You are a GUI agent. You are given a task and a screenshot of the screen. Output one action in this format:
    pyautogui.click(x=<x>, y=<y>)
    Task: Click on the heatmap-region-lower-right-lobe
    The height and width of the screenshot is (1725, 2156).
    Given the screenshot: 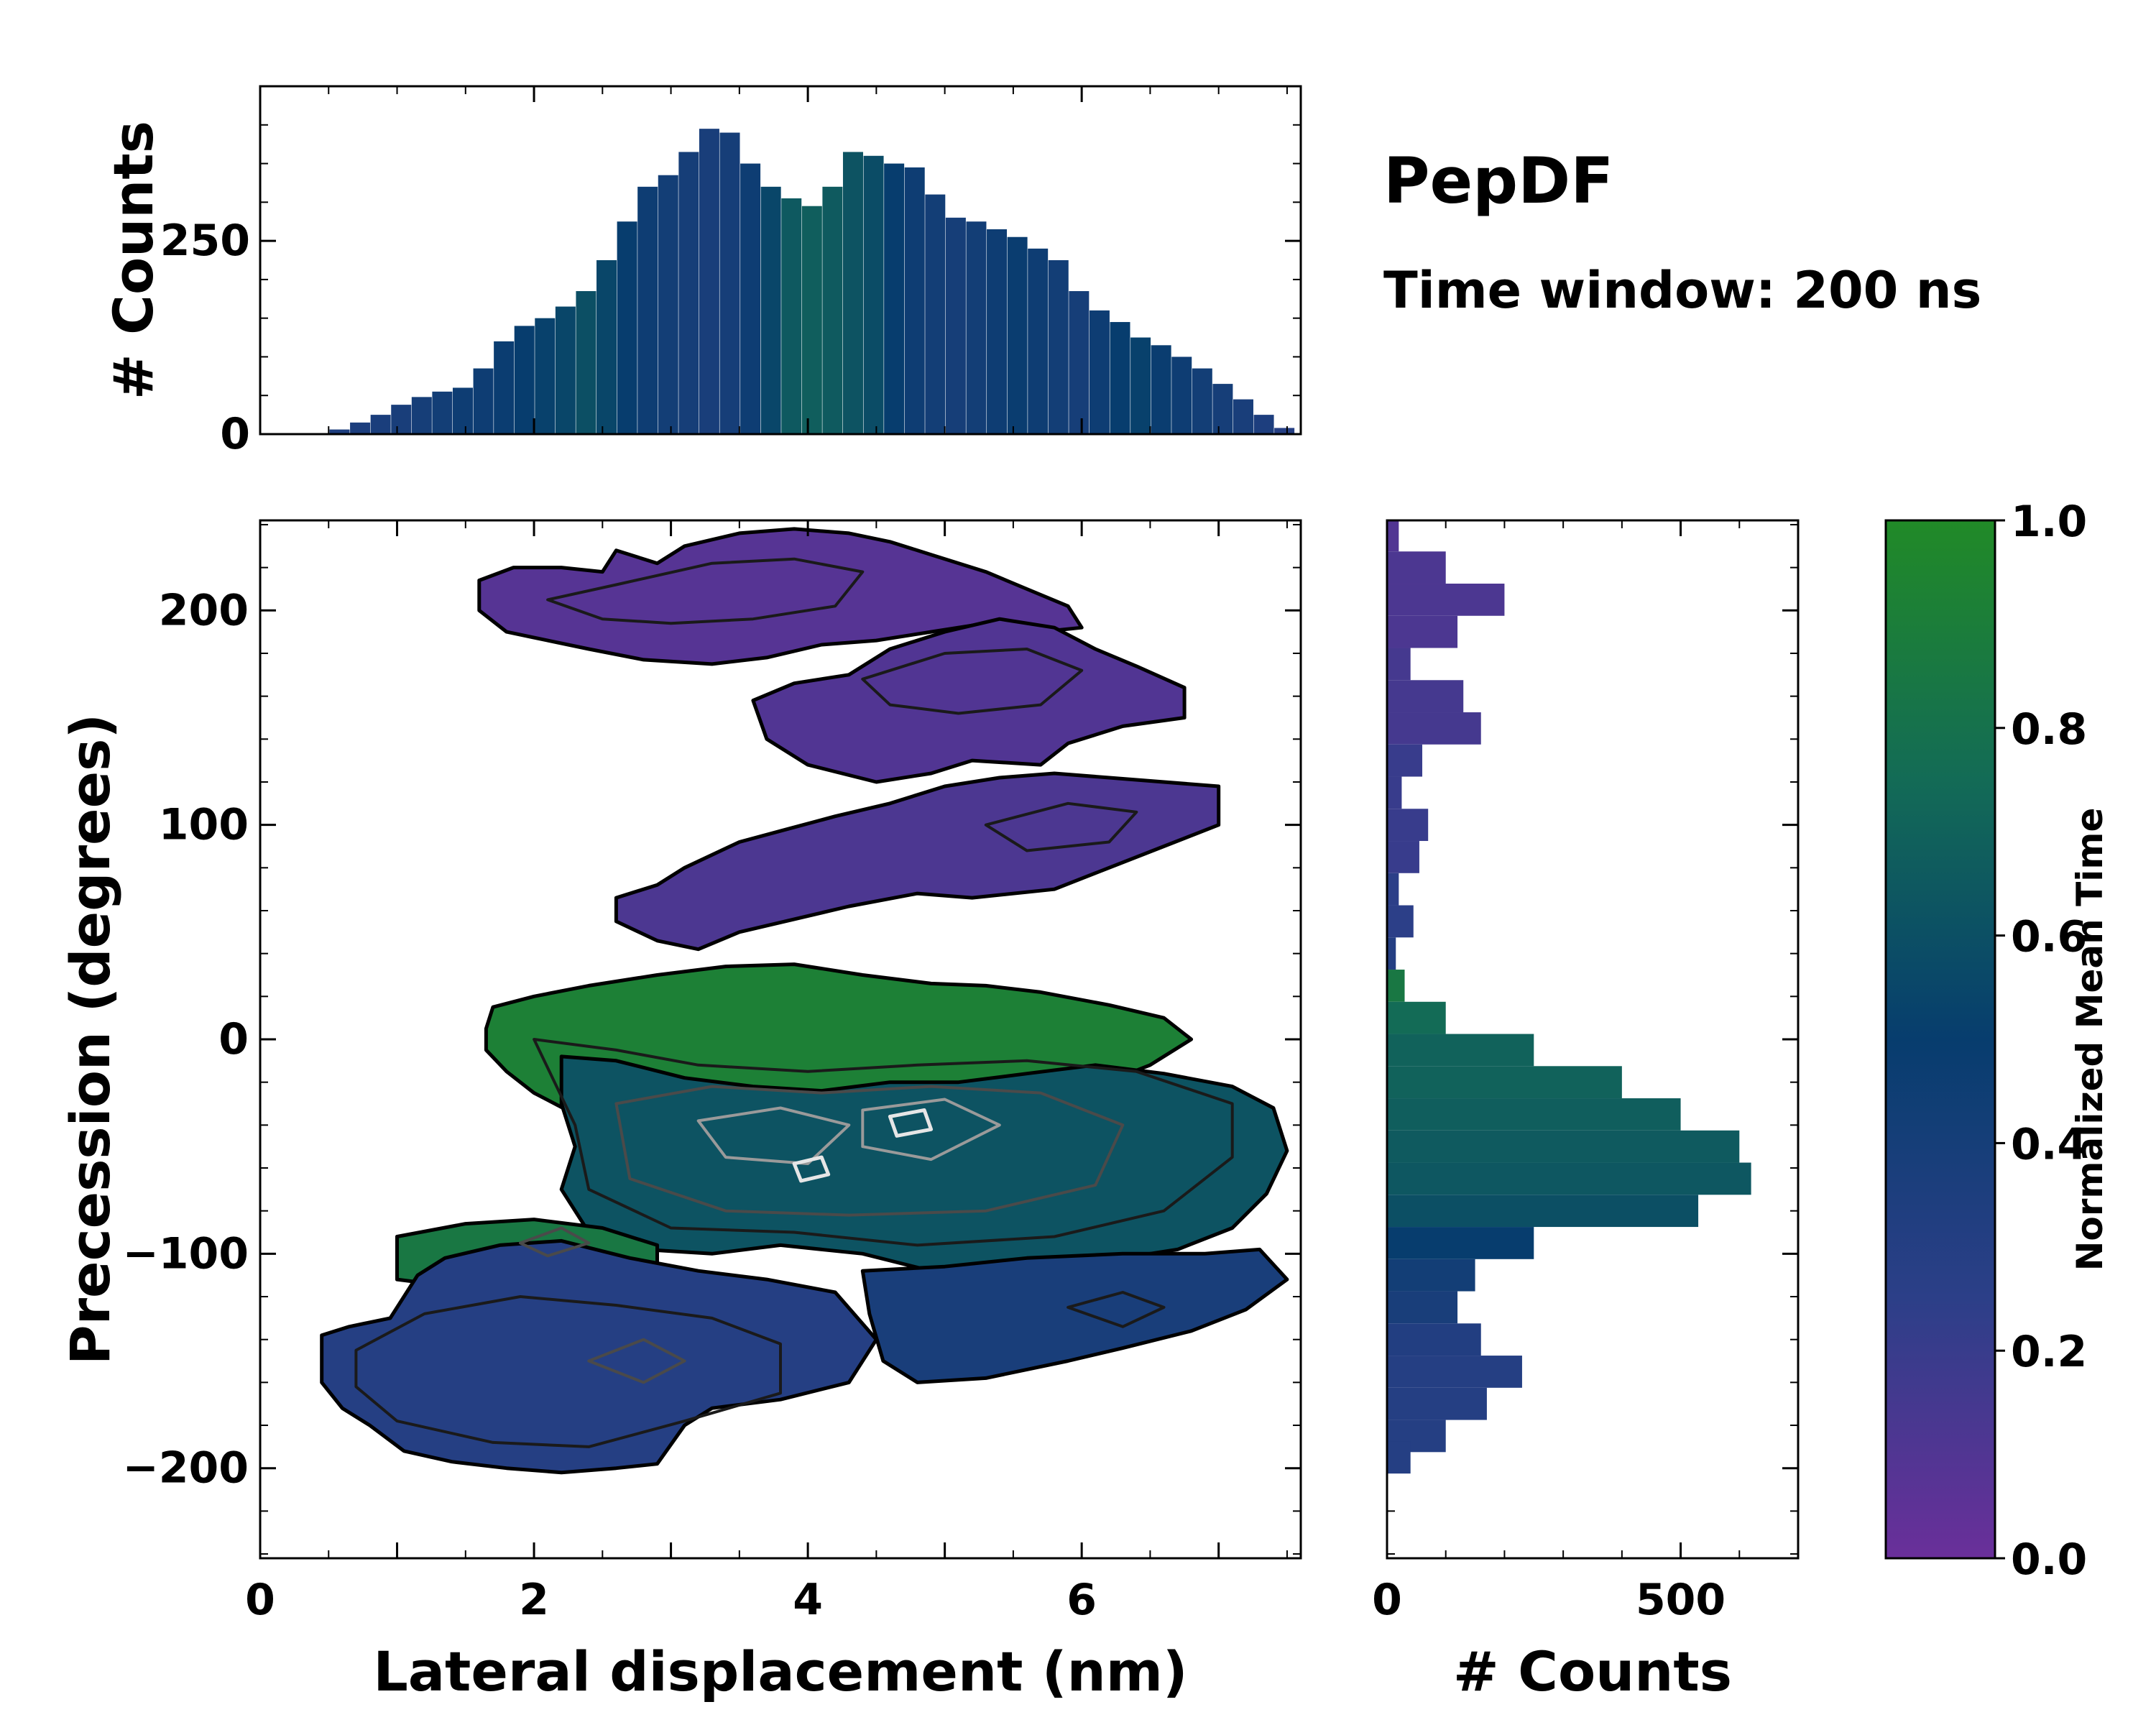 What is the action you would take?
    pyautogui.click(x=1074, y=1315)
    